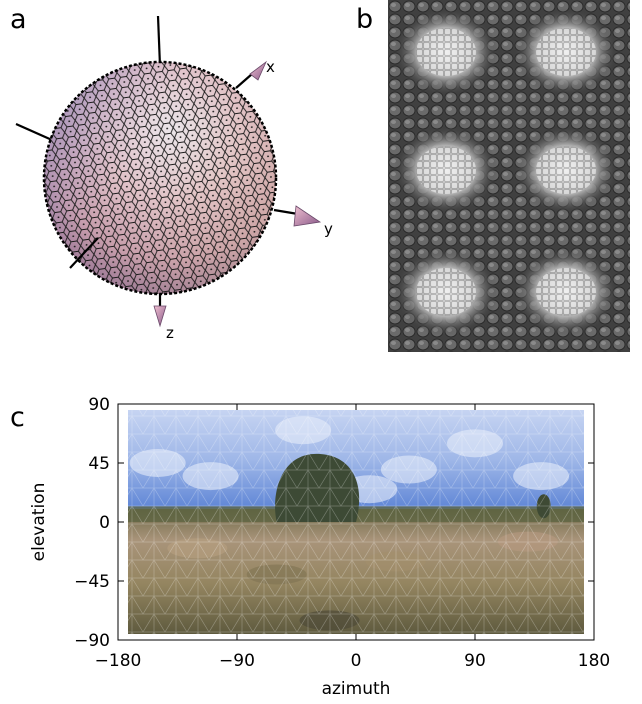 The height and width of the screenshot is (704, 642). Describe the element at coordinates (356, 689) in the screenshot. I see `x-axis-label: azimuth` at that location.